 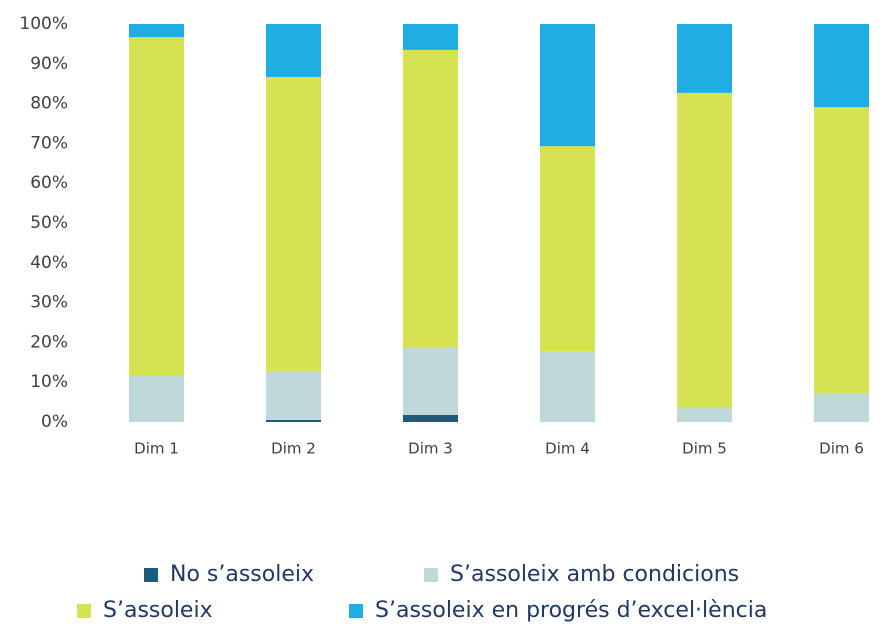 I want to click on y-tick-label: 30%, so click(x=49, y=303).